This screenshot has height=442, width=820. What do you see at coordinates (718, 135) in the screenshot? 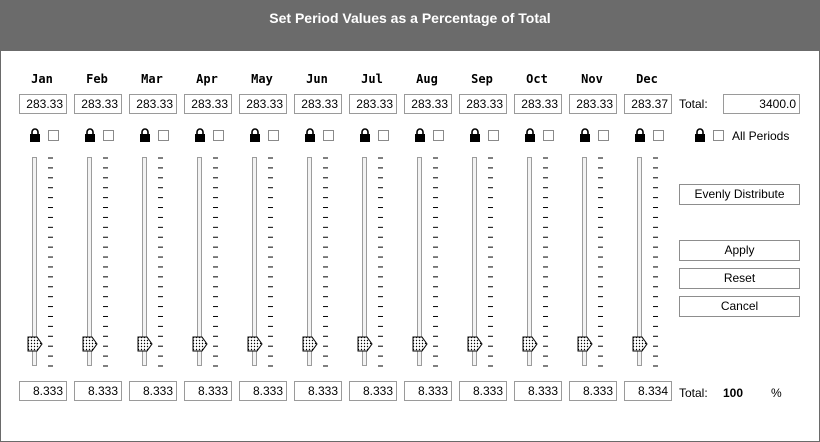
I see `all-periods-checkbox` at bounding box center [718, 135].